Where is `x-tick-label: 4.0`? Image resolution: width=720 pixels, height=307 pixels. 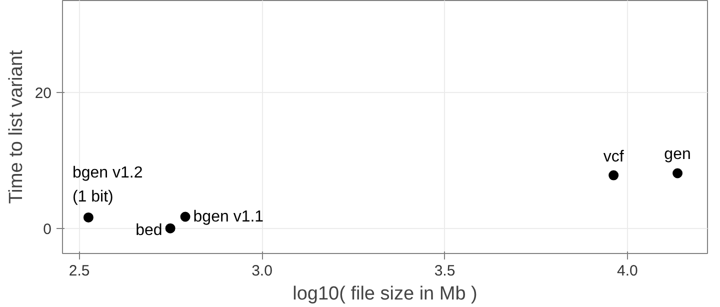
x-tick-label: 4.0 is located at coordinates (627, 271).